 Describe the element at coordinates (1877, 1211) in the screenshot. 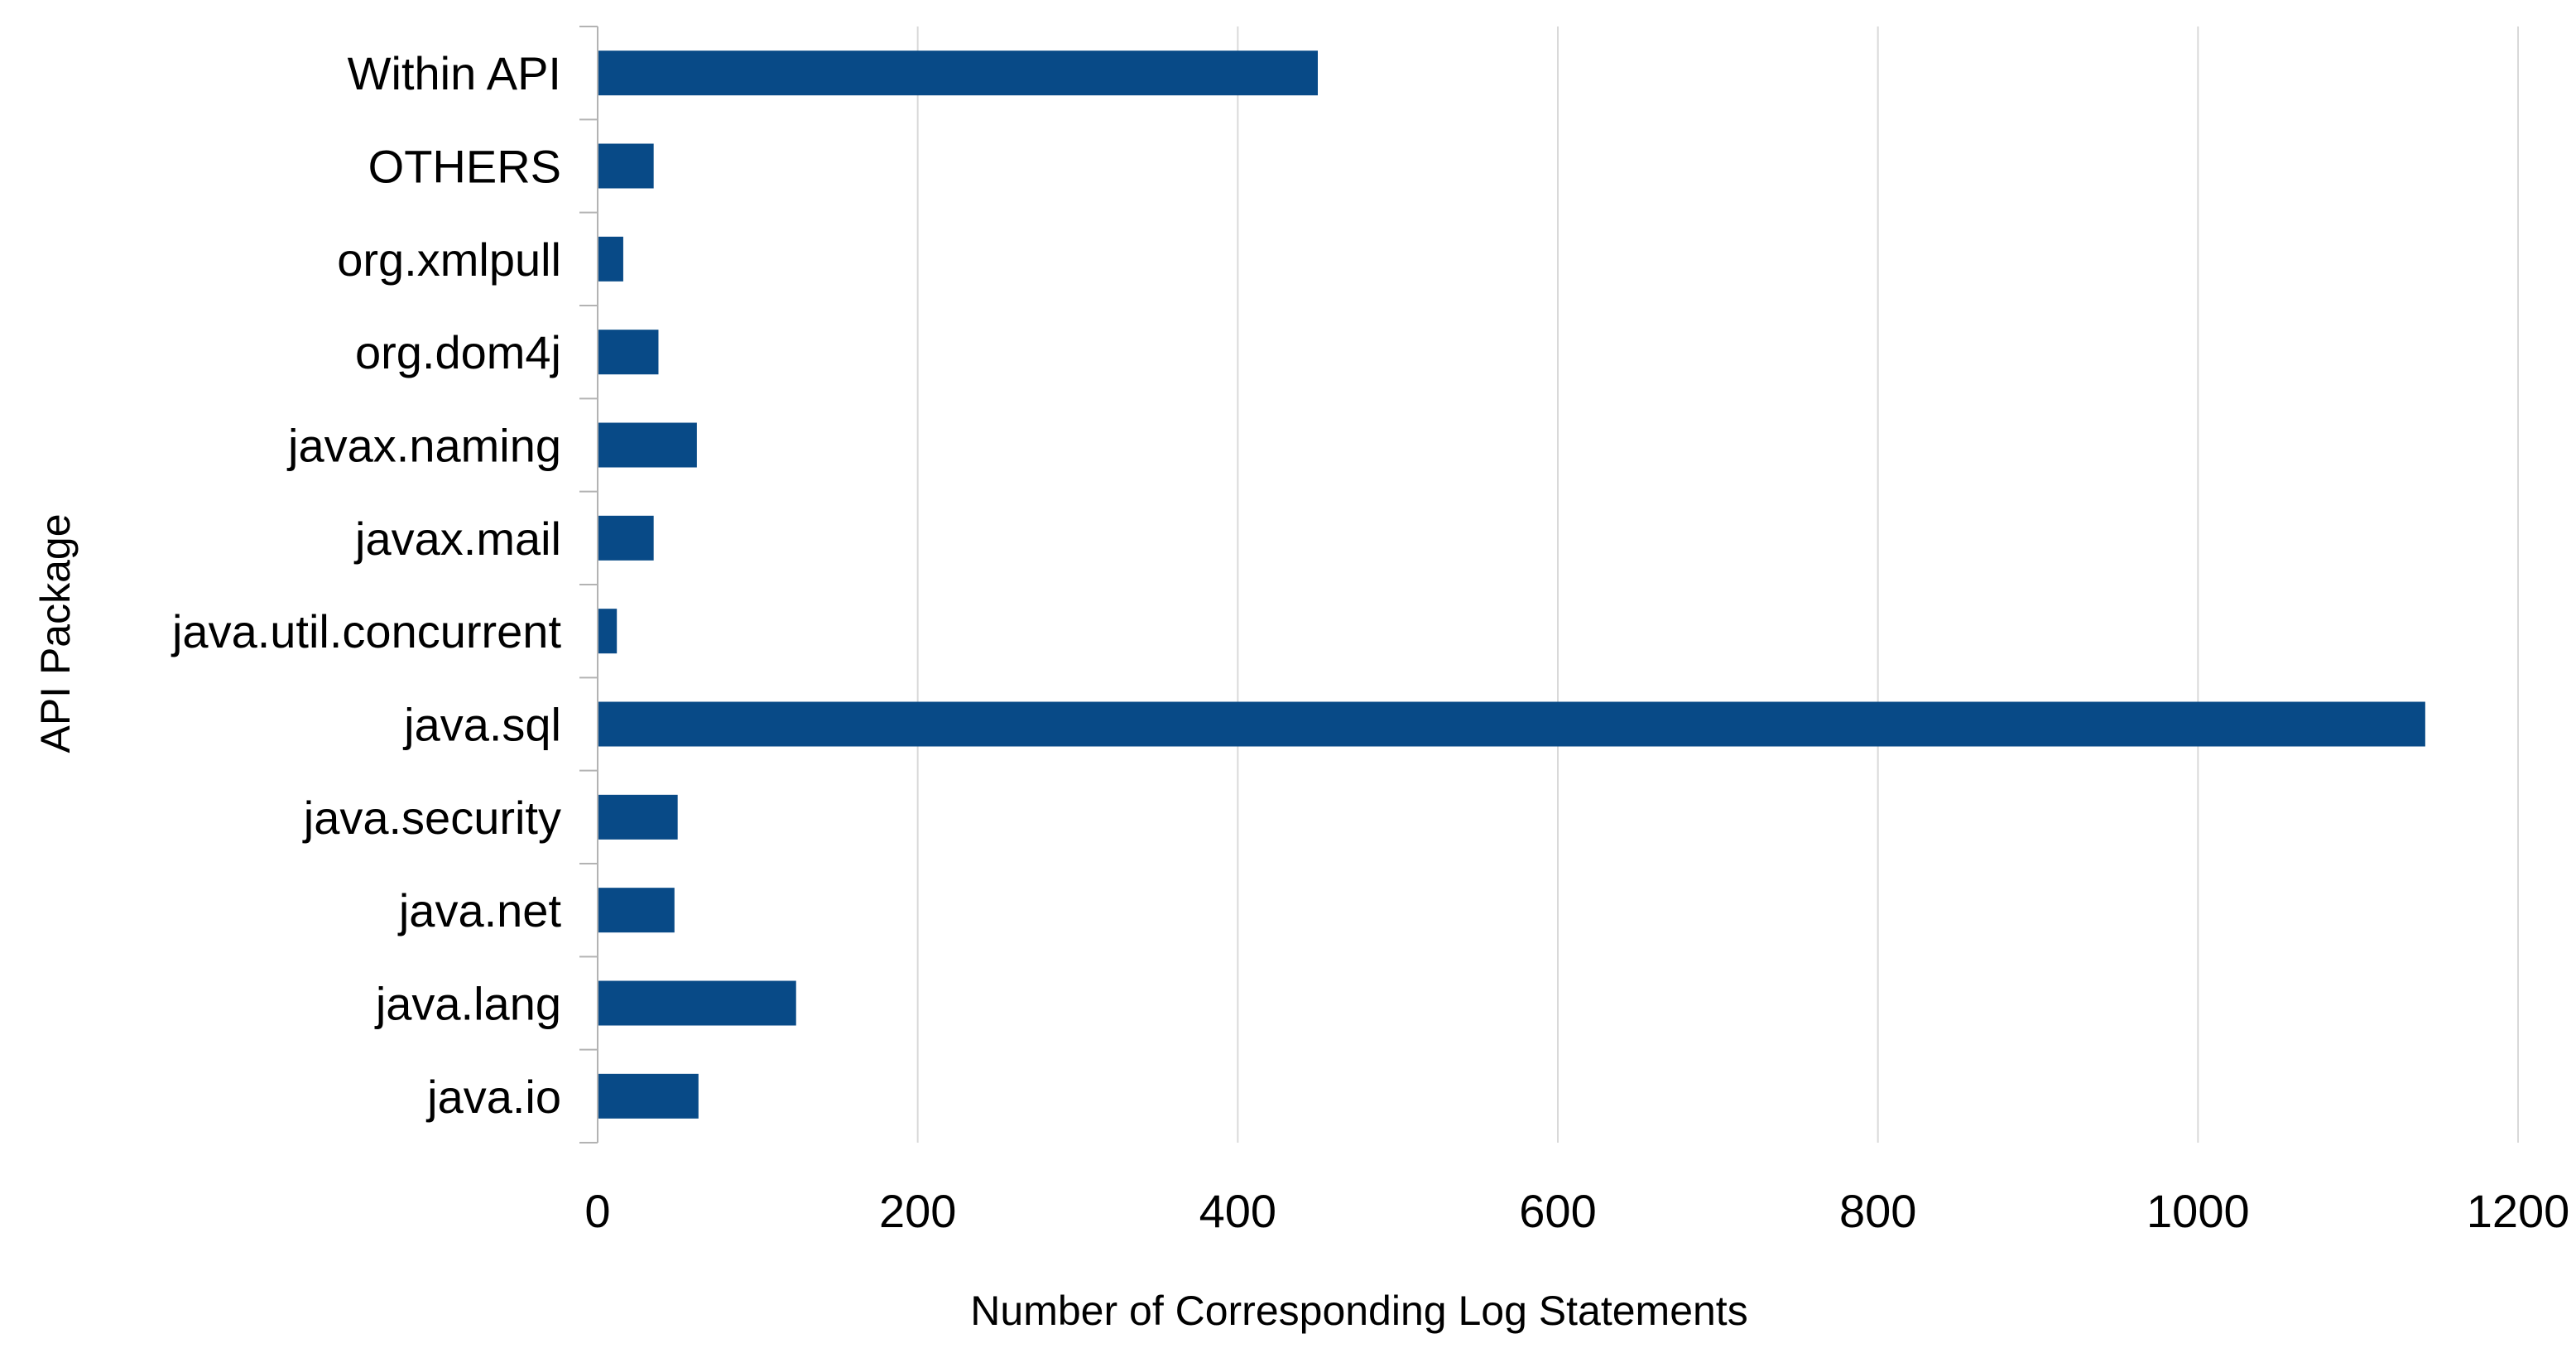

I see `x-tick-label: 800` at that location.